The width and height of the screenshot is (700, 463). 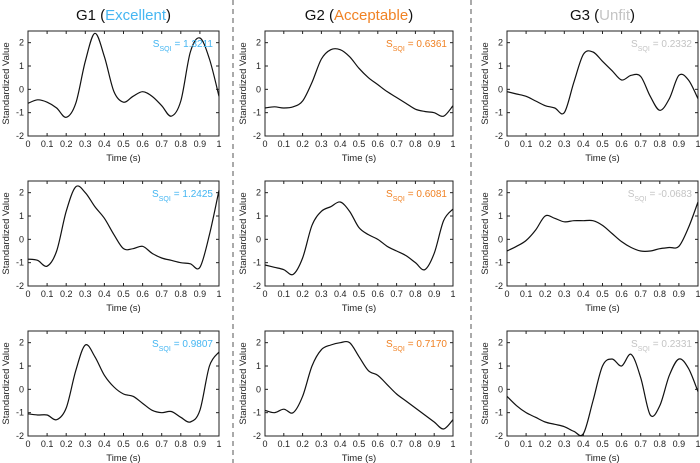 What do you see at coordinates (378, 144) in the screenshot?
I see `x-tick-label: 0.6` at bounding box center [378, 144].